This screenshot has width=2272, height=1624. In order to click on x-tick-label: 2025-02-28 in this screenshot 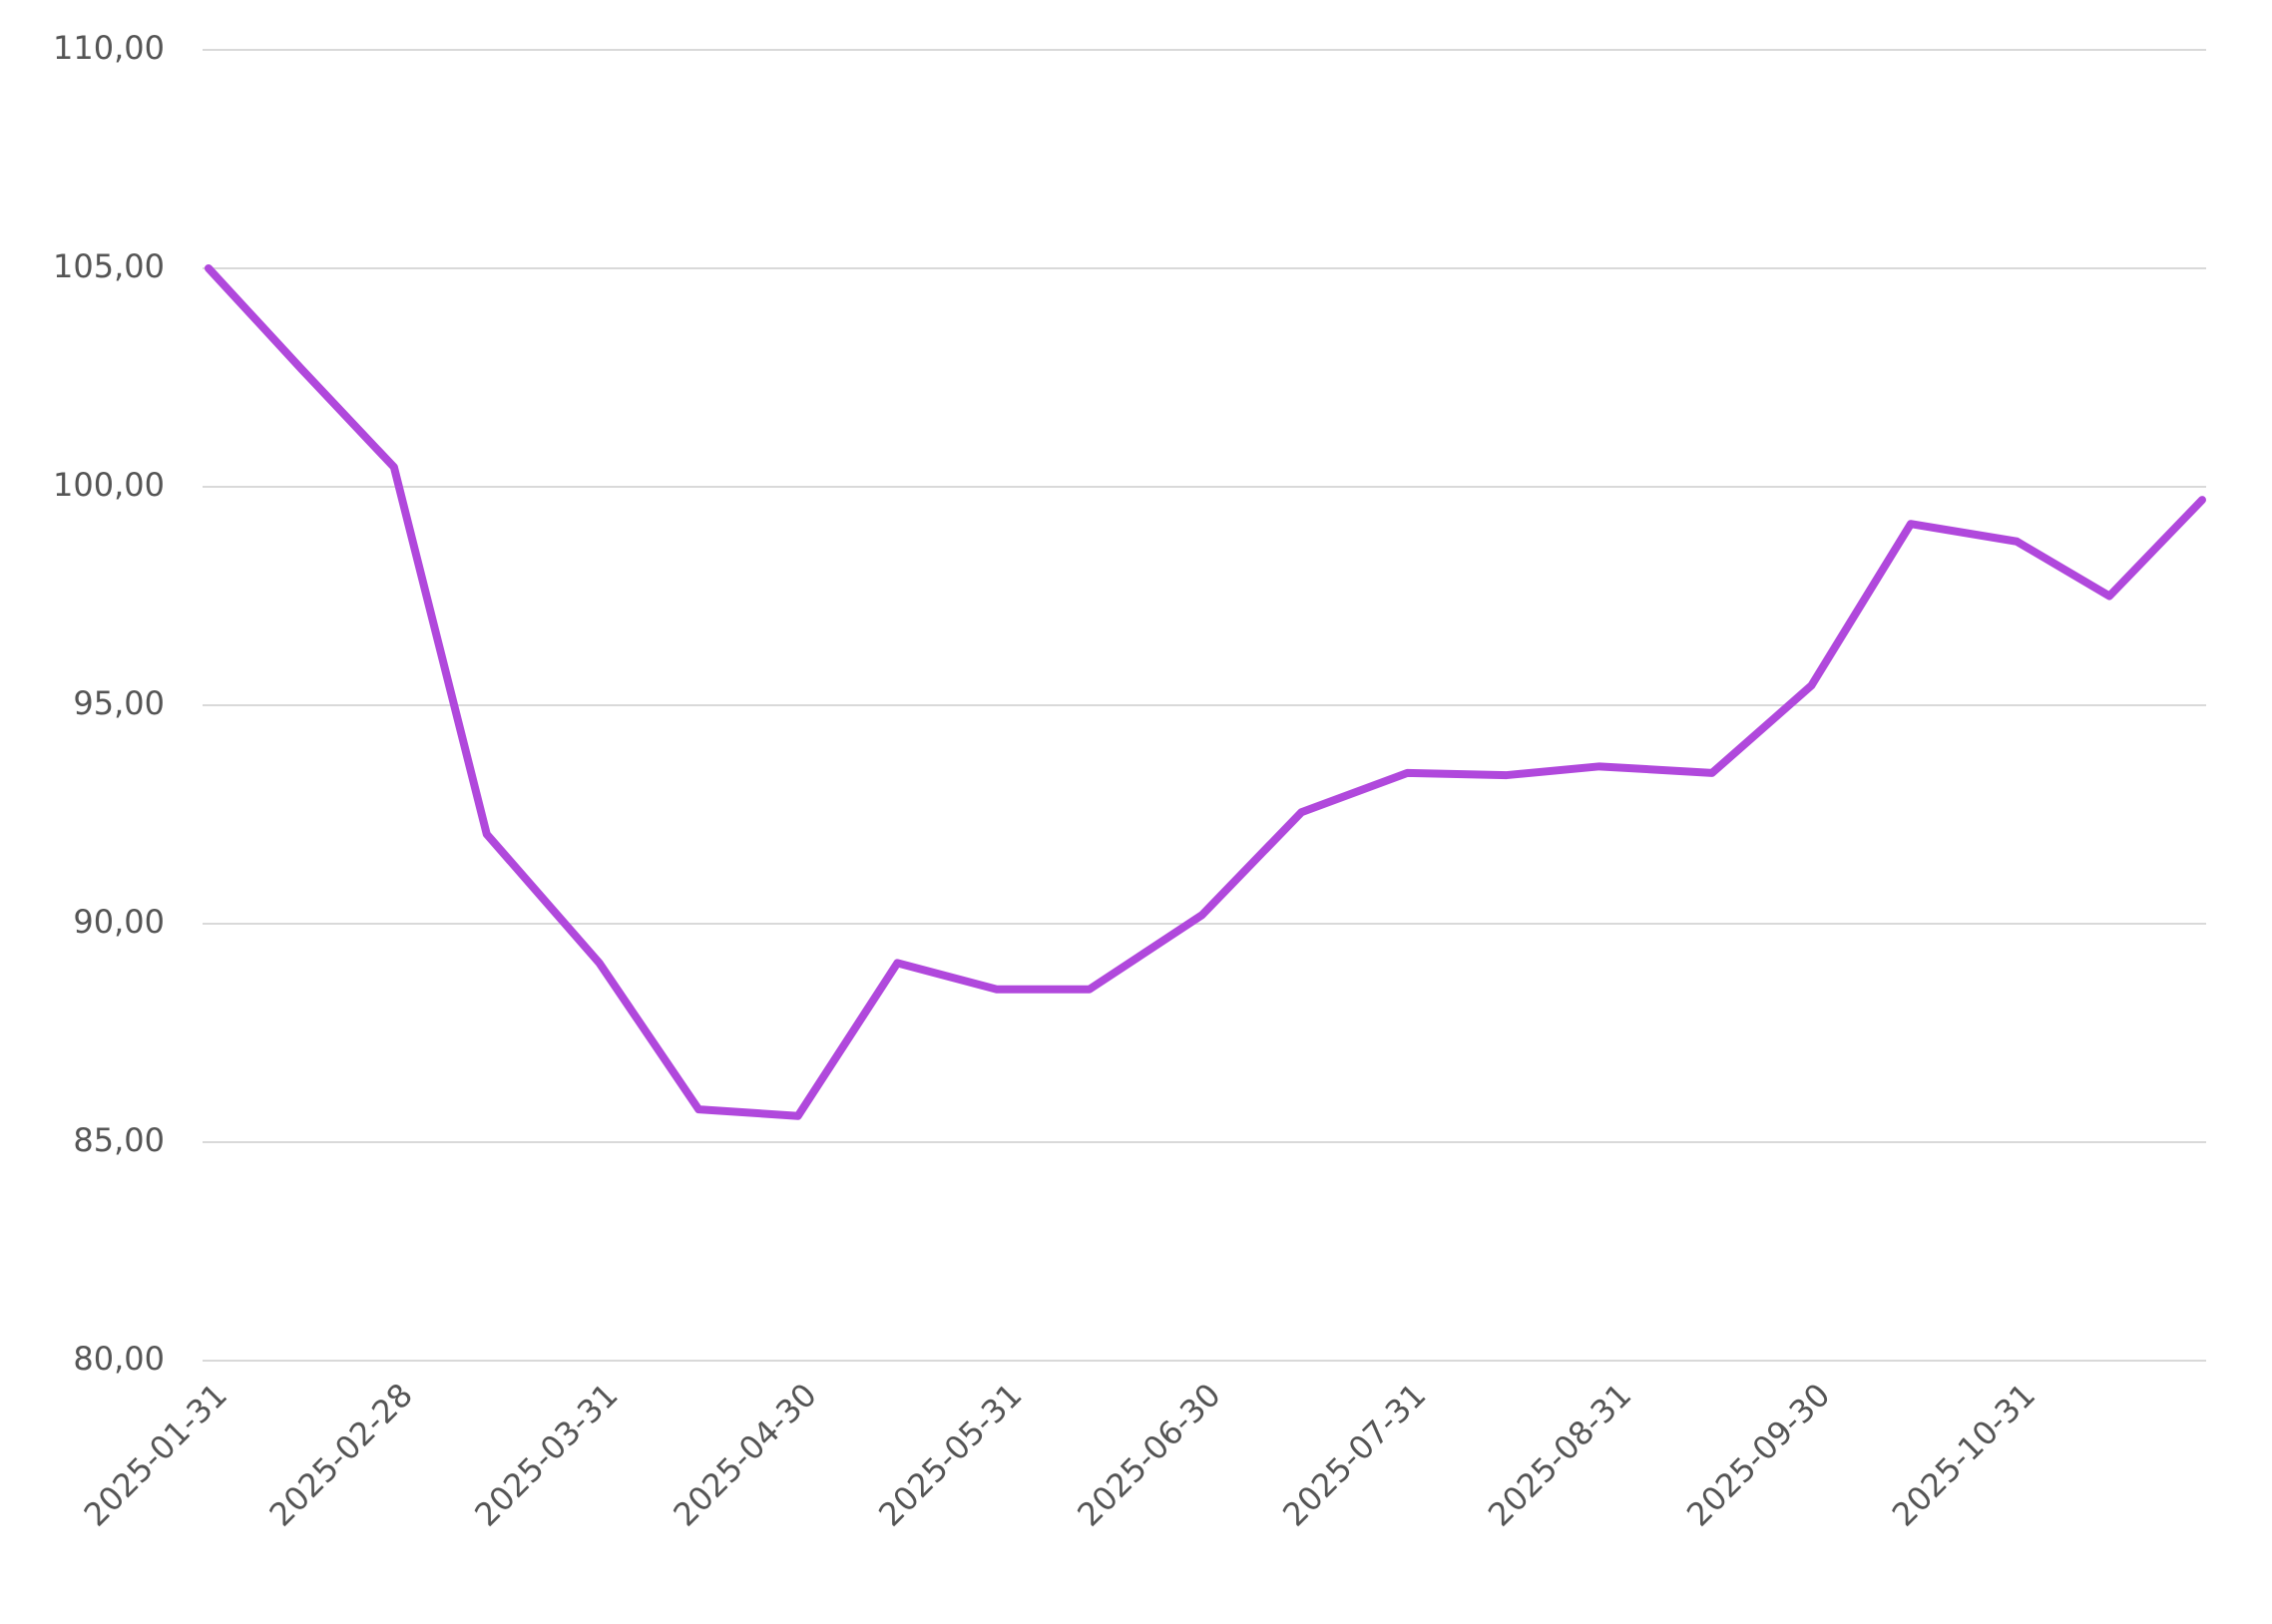, I will do `click(341, 1455)`.